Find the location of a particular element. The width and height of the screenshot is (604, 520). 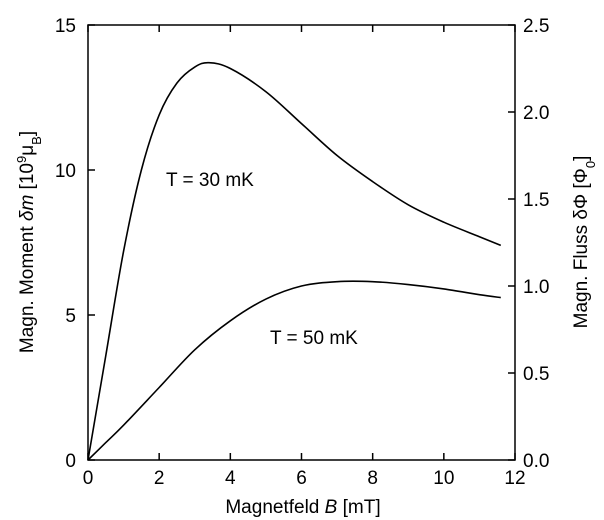

x-tick-label: 10 is located at coordinates (443, 478).